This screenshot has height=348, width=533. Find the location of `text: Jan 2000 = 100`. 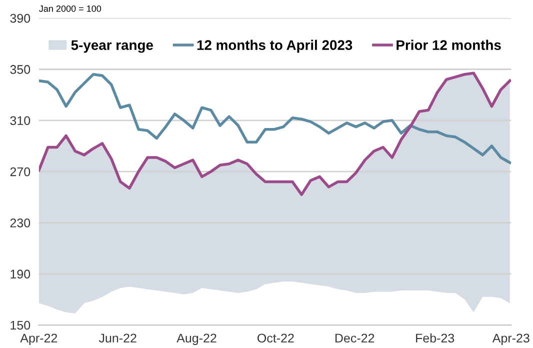

text: Jan 2000 = 100 is located at coordinates (70, 8).